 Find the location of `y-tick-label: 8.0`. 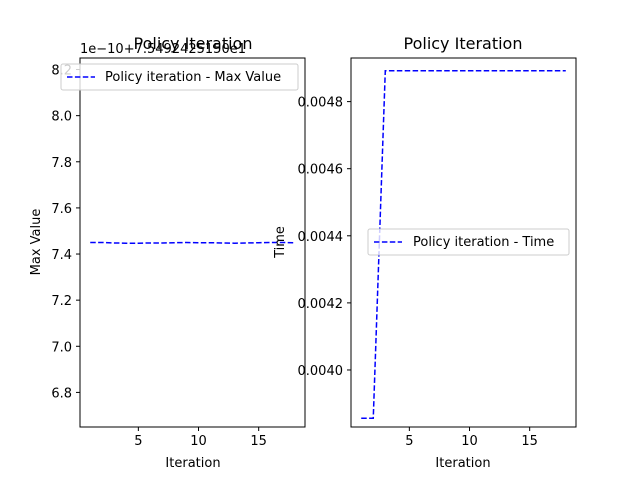

y-tick-label: 8.0 is located at coordinates (61, 117).